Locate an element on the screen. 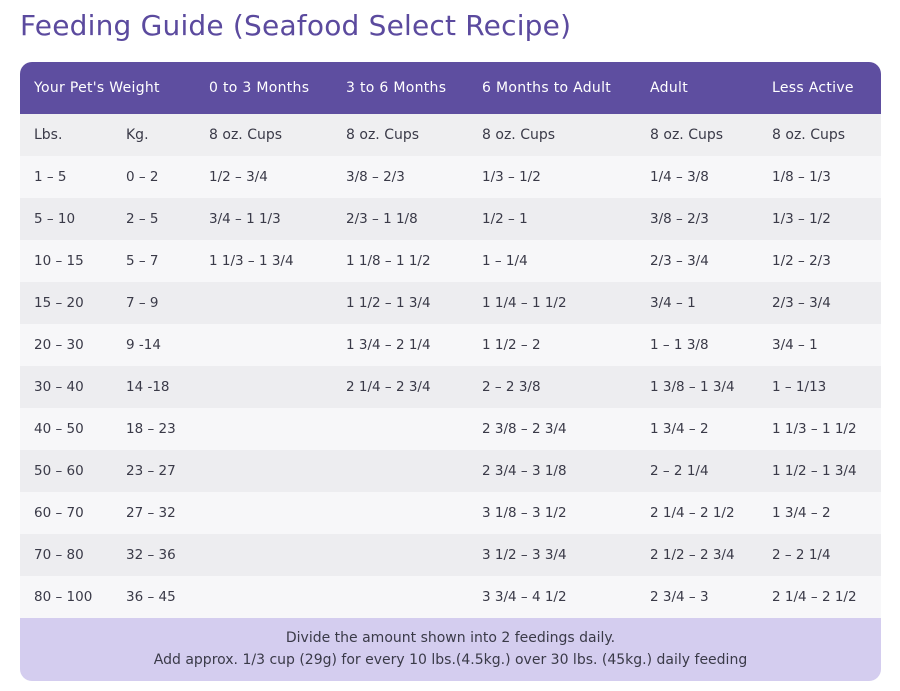 Image resolution: width=900 pixels, height=691 pixels. cell-kg: 7 – 9 is located at coordinates (142, 303).